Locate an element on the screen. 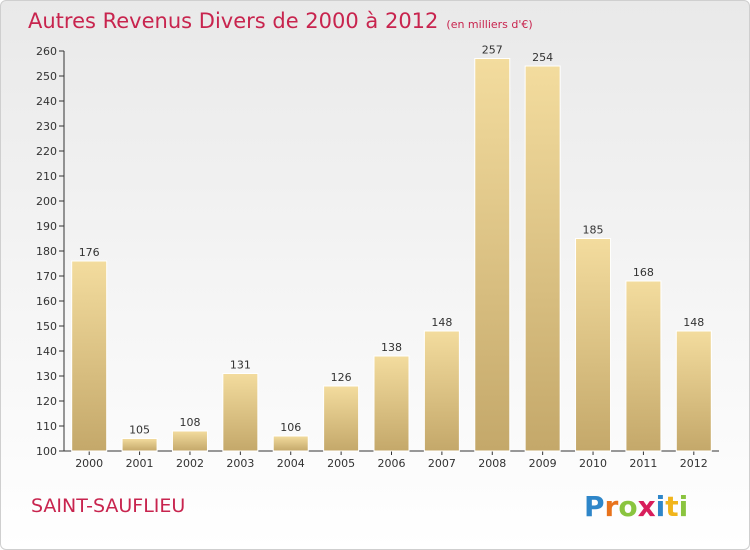 The width and height of the screenshot is (750, 550). svg-text: Proxiti is located at coordinates (636, 506).